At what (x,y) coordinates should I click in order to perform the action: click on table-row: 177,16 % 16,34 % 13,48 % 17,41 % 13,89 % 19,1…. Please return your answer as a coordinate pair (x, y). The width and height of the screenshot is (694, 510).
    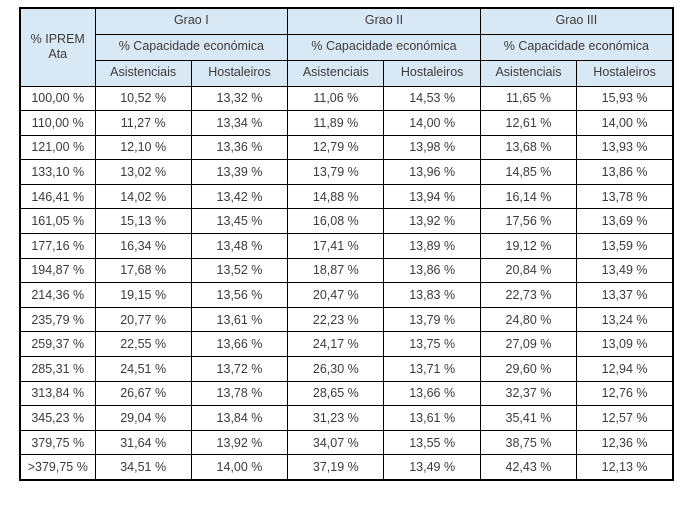
    Looking at the image, I should click on (346, 246).